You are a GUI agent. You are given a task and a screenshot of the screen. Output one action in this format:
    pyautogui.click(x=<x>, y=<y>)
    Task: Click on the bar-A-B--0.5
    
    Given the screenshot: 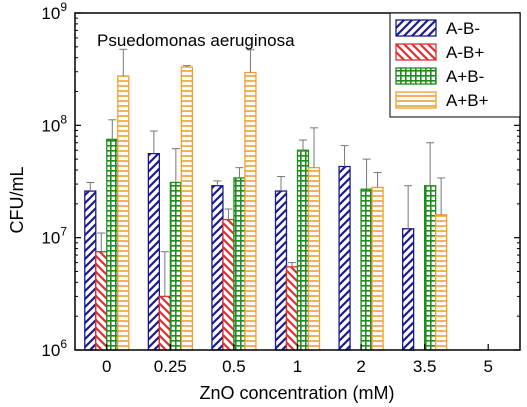 What is the action you would take?
    pyautogui.click(x=217, y=268)
    